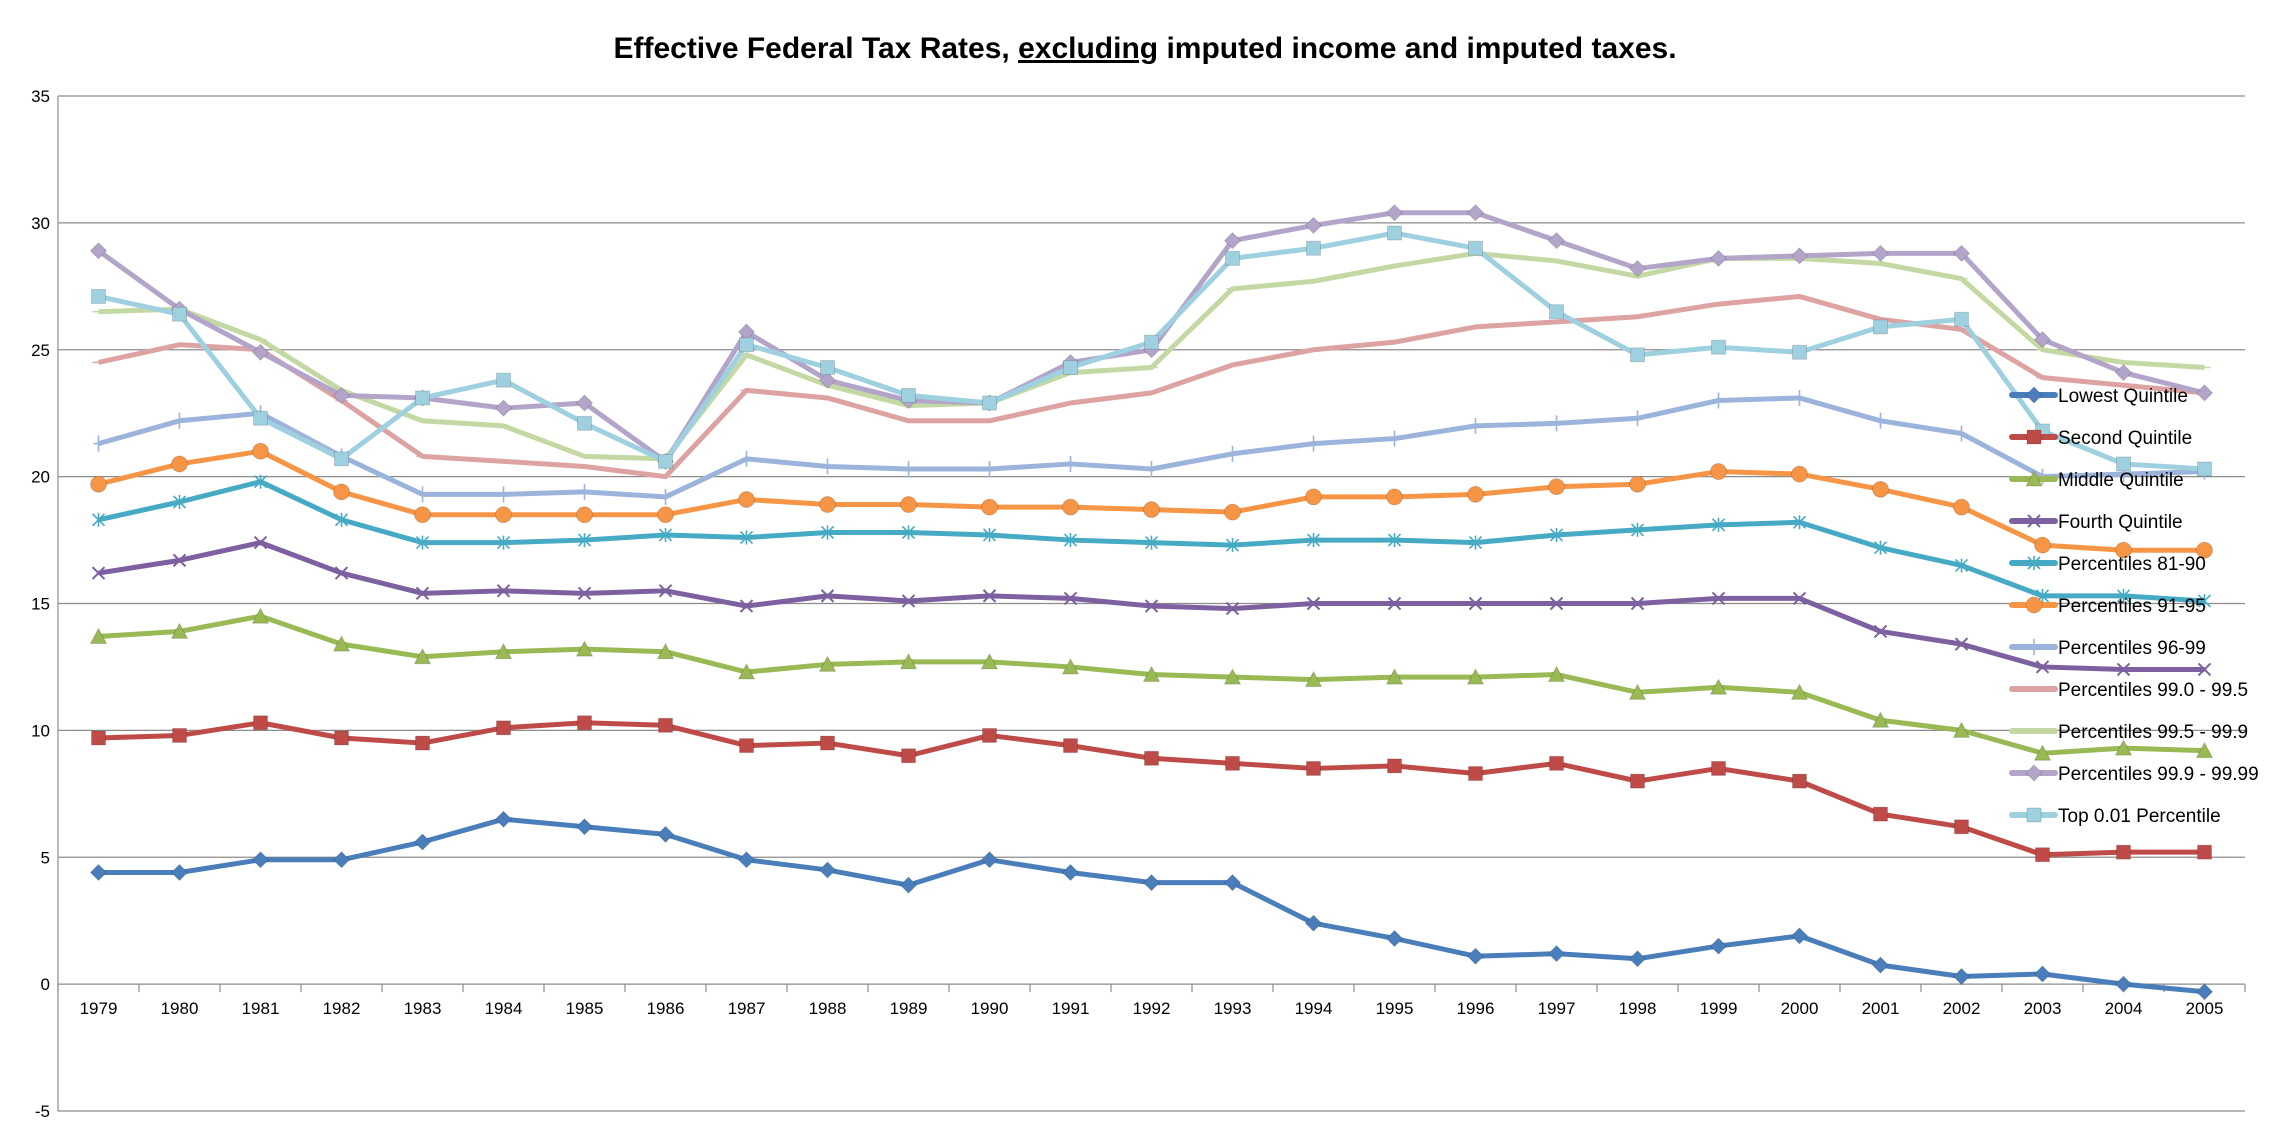 The height and width of the screenshot is (1140, 2286). I want to click on y-tick-label: -5, so click(42, 1111).